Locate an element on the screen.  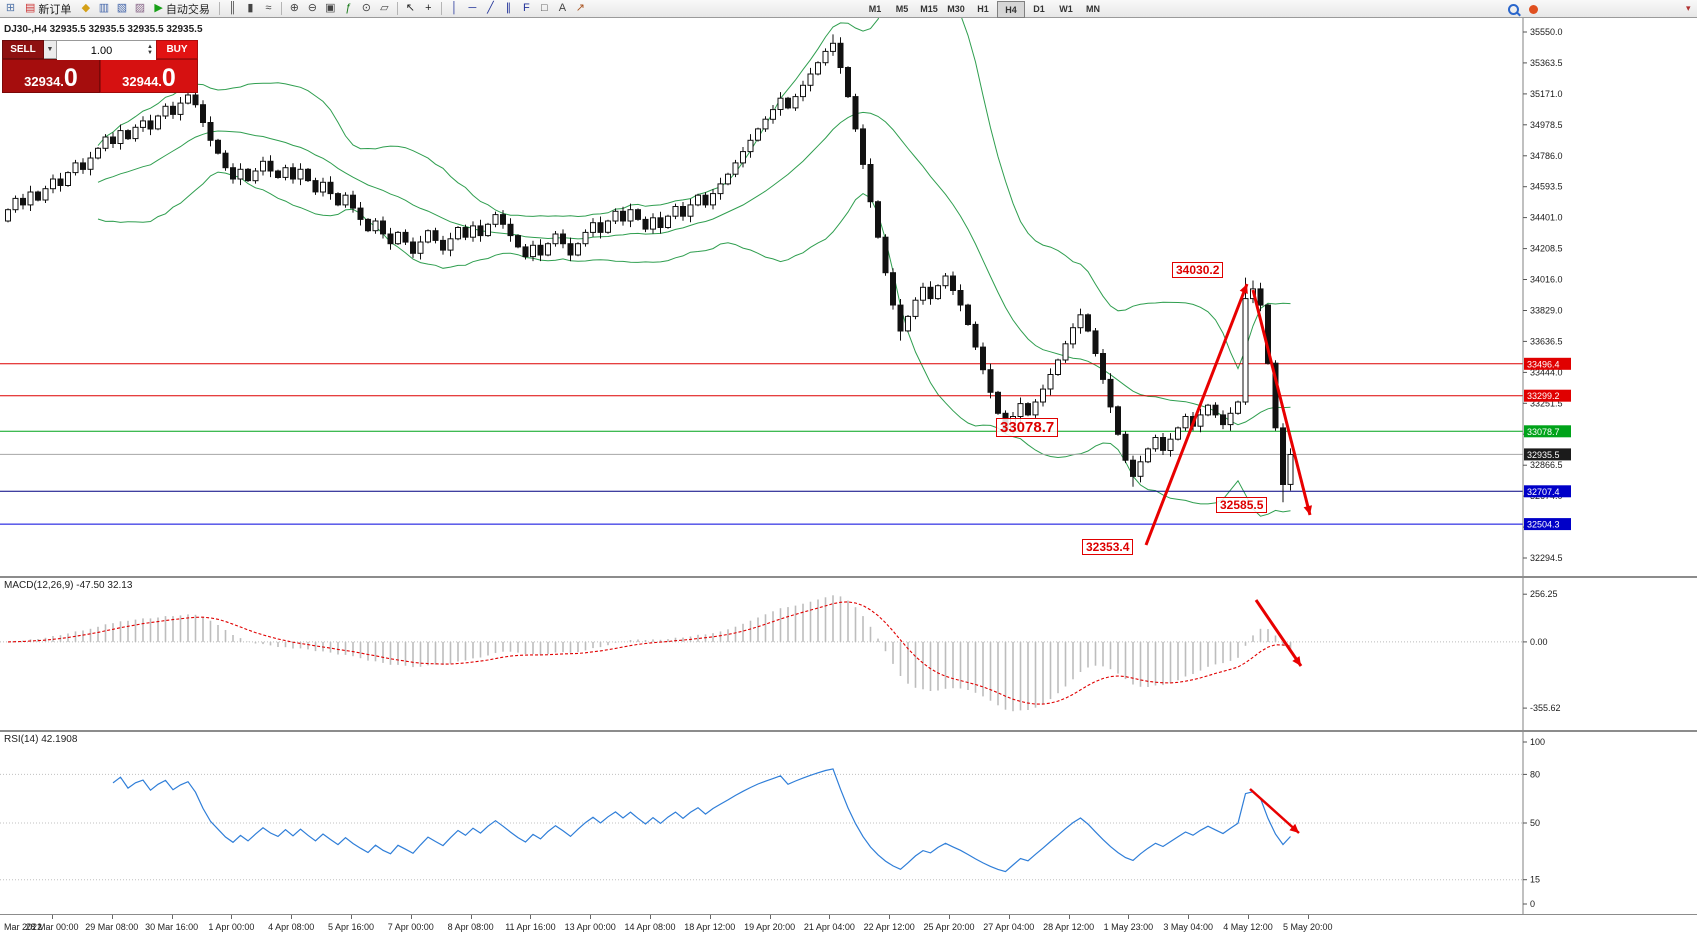
zoom-out-button: ⊖ is located at coordinates (312, 8).